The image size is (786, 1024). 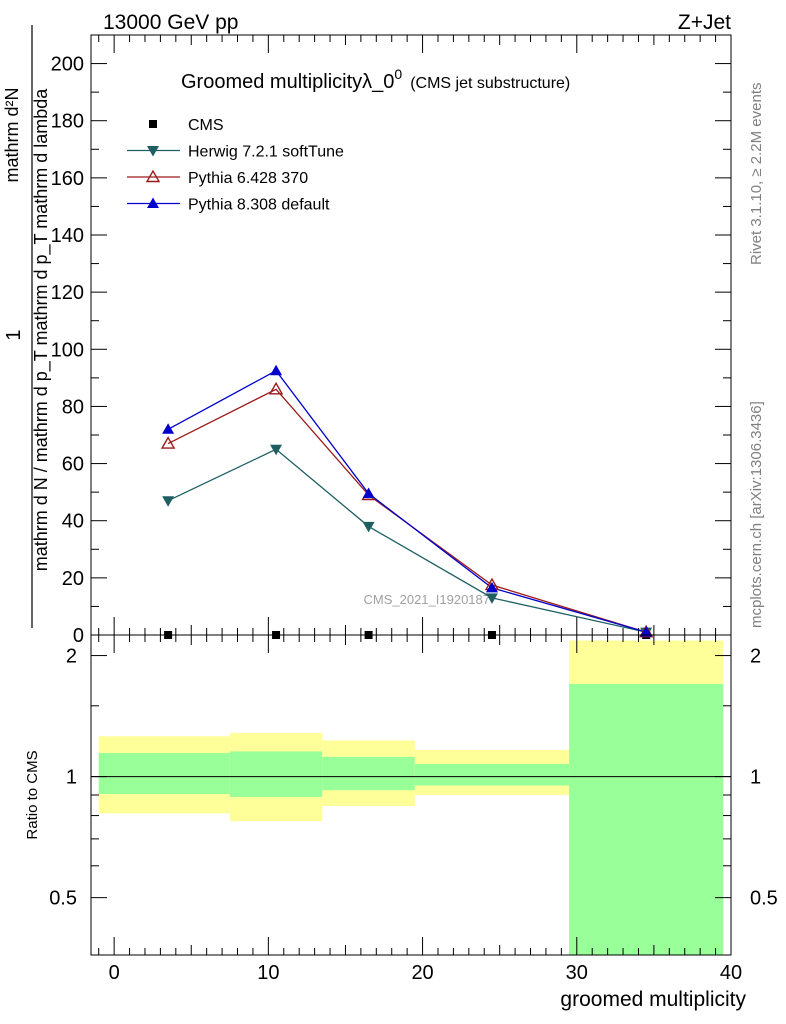 What do you see at coordinates (490, 83) in the screenshot?
I see `chart-subtitle: (CMS jet substructure)` at bounding box center [490, 83].